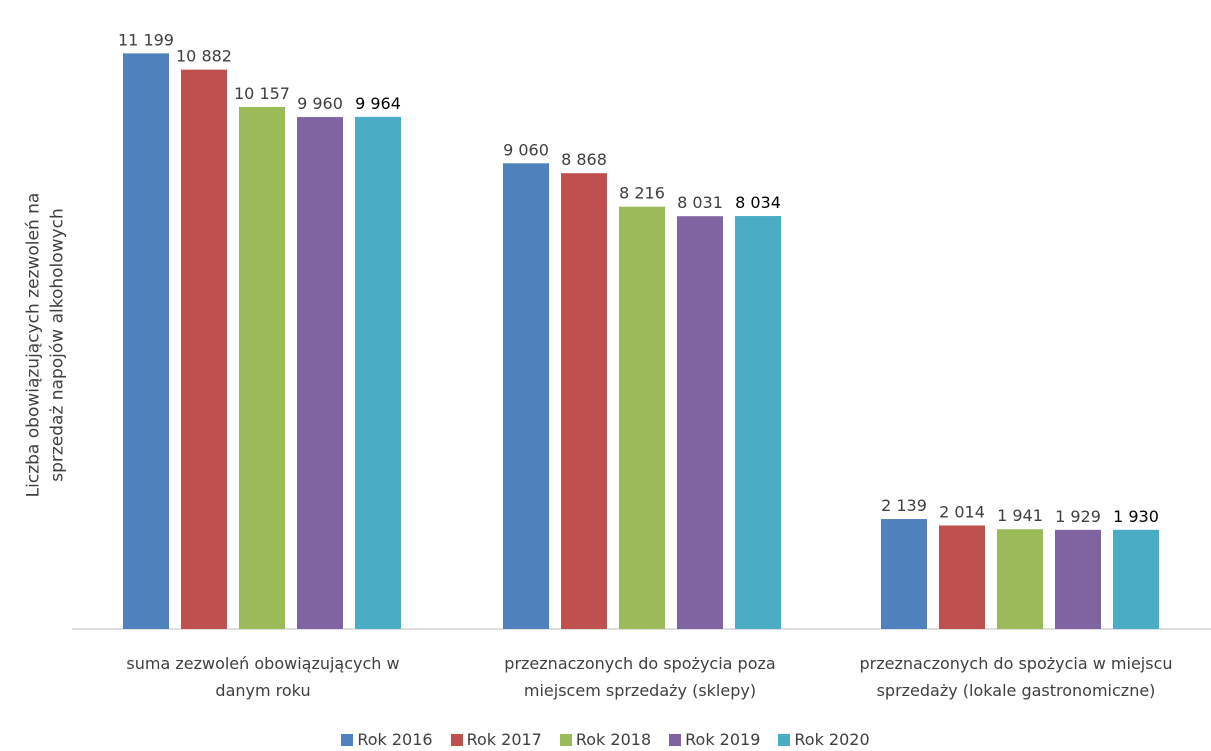 This screenshot has height=751, width=1211. I want to click on legend-item-2017: Rok 2017, so click(496, 740).